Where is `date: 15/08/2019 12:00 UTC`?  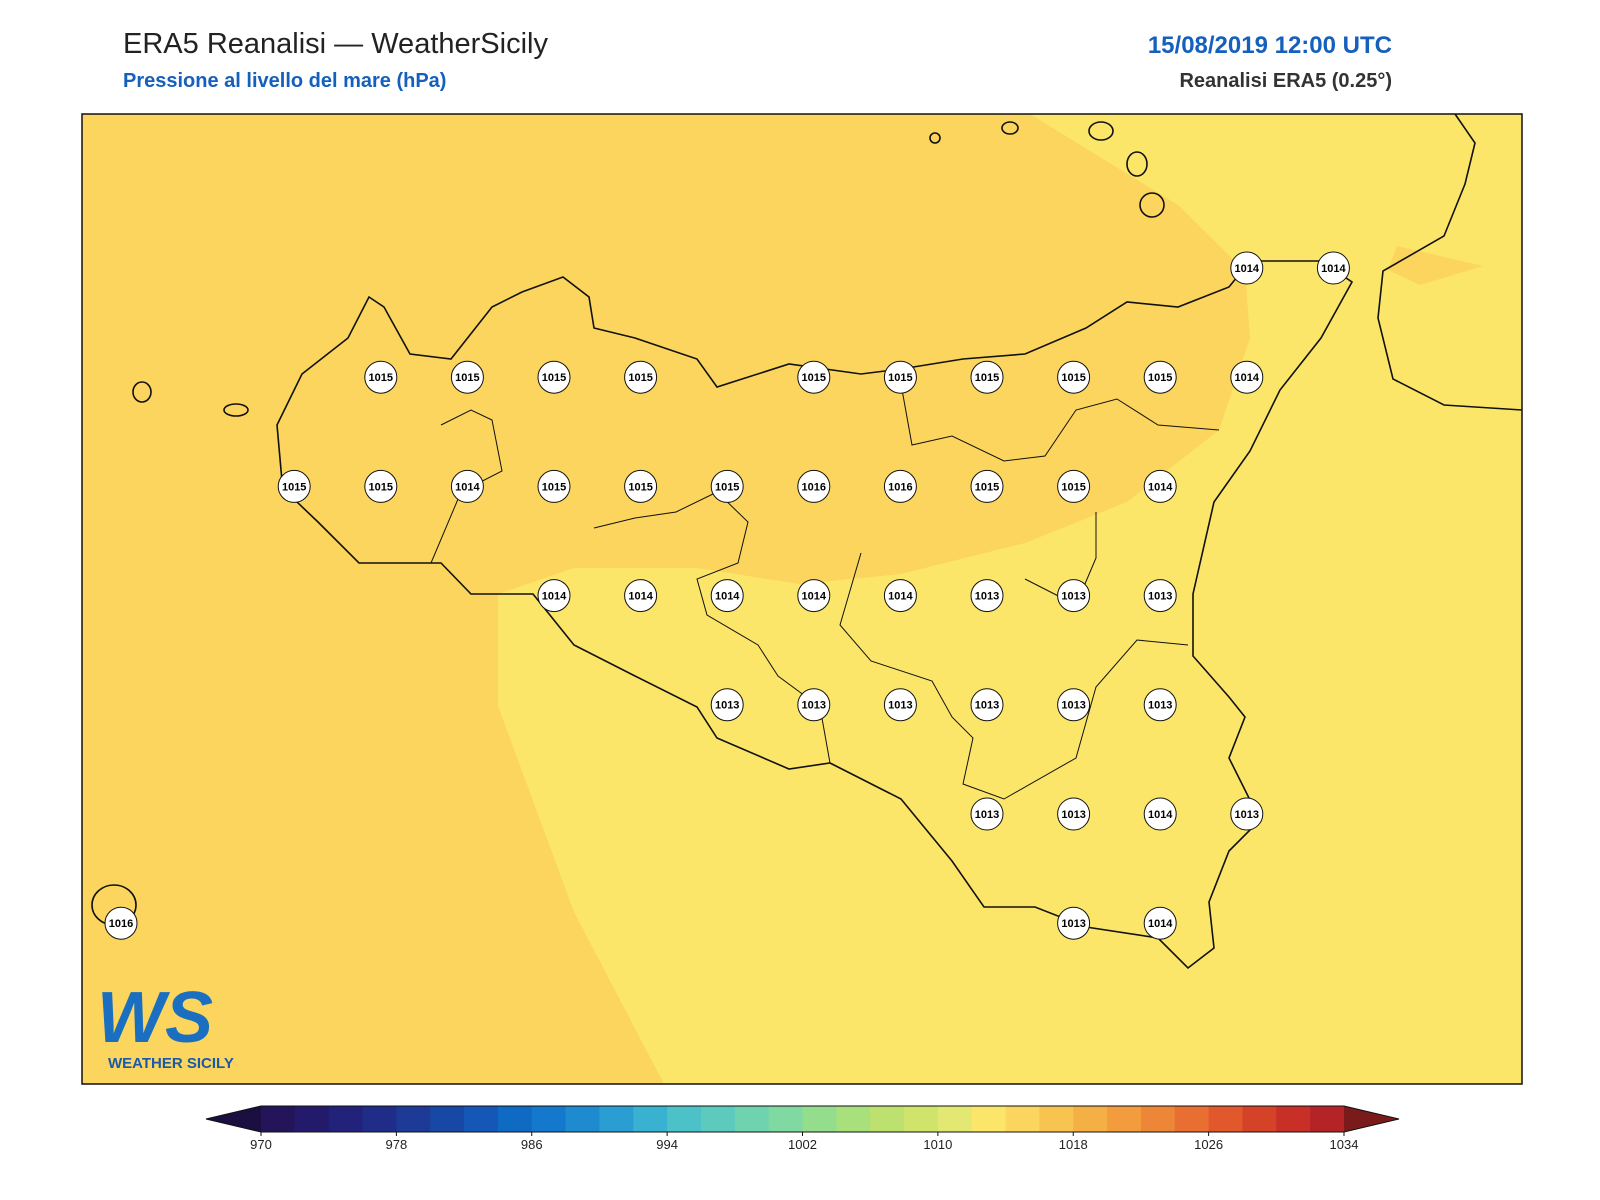
date: 15/08/2019 12:00 UTC is located at coordinates (1270, 45).